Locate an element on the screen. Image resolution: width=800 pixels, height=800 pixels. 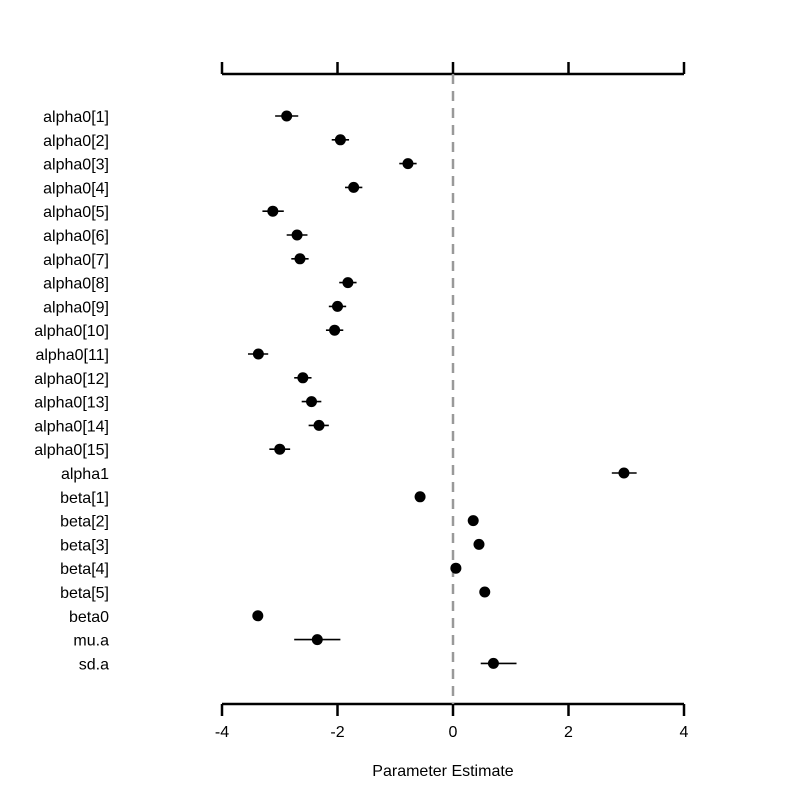
parameter-label: alpha0[14] is located at coordinates (71, 426).